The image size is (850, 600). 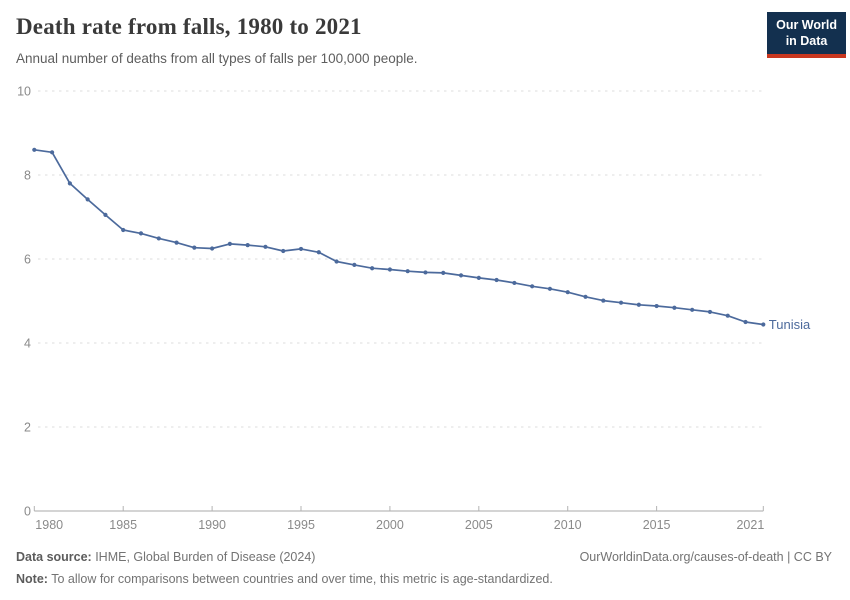 I want to click on y-tick-label: 2, so click(x=27, y=428).